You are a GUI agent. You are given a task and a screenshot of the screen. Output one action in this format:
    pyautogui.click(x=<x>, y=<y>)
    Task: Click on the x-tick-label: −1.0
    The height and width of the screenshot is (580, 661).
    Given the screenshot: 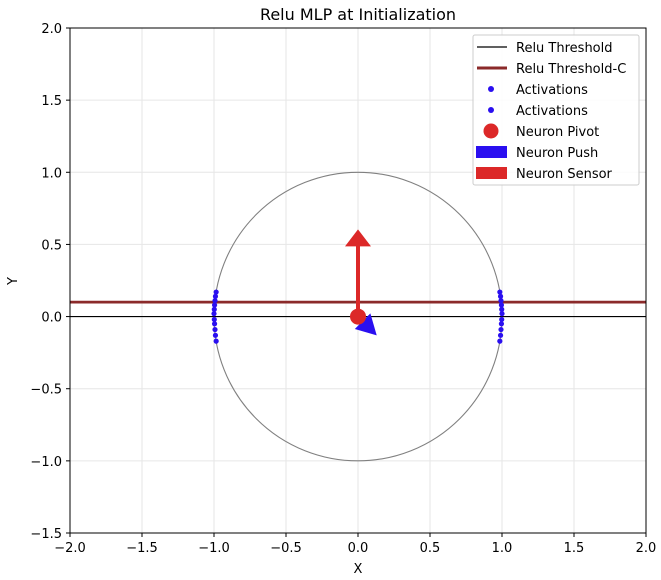 What is the action you would take?
    pyautogui.click(x=214, y=548)
    